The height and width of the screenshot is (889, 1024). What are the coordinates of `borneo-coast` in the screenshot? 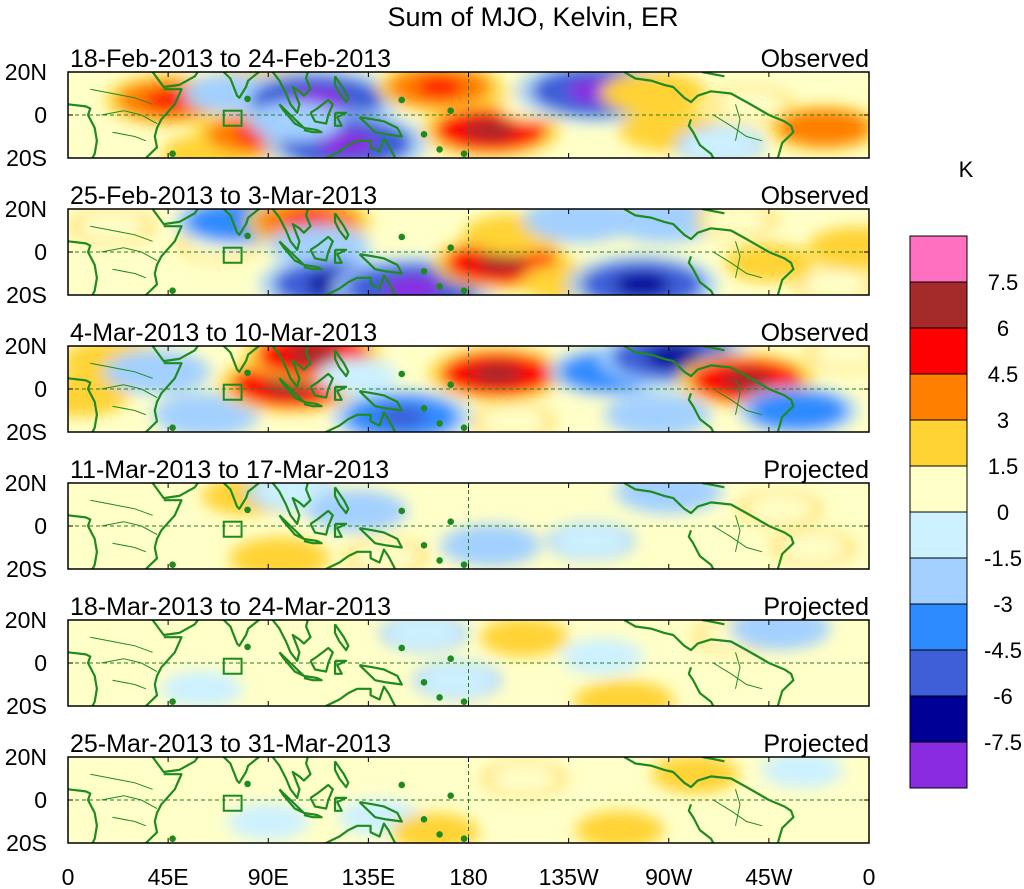 It's located at (321, 385).